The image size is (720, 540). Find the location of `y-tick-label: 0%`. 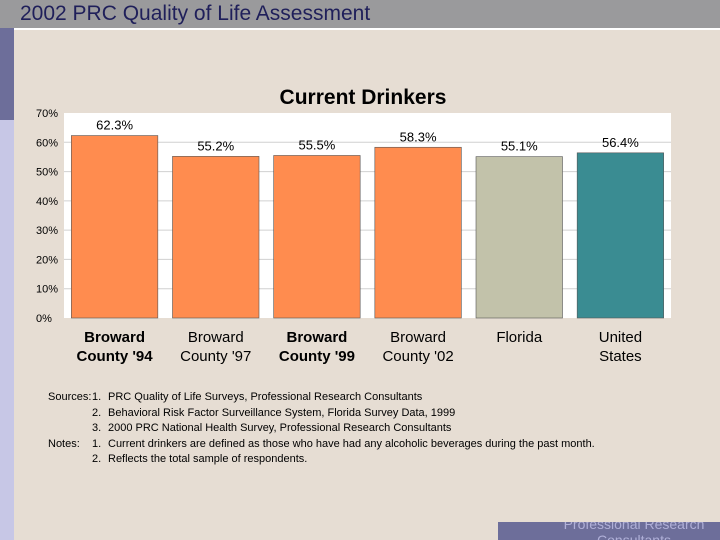

y-tick-label: 0% is located at coordinates (44, 319).